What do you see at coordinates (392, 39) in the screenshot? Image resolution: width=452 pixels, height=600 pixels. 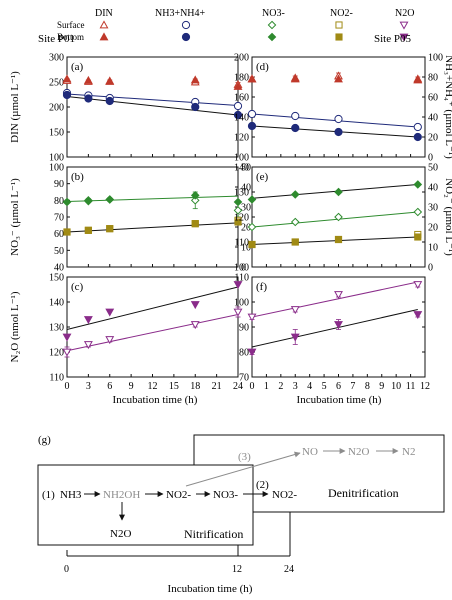 I see `site-label-right: Site P05` at bounding box center [392, 39].